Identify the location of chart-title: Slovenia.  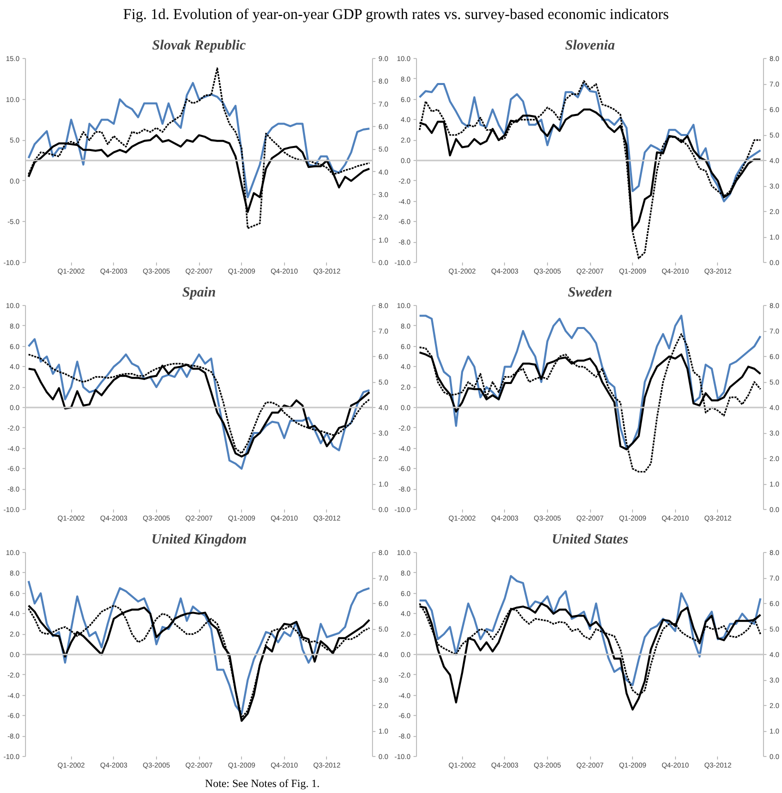
(590, 46).